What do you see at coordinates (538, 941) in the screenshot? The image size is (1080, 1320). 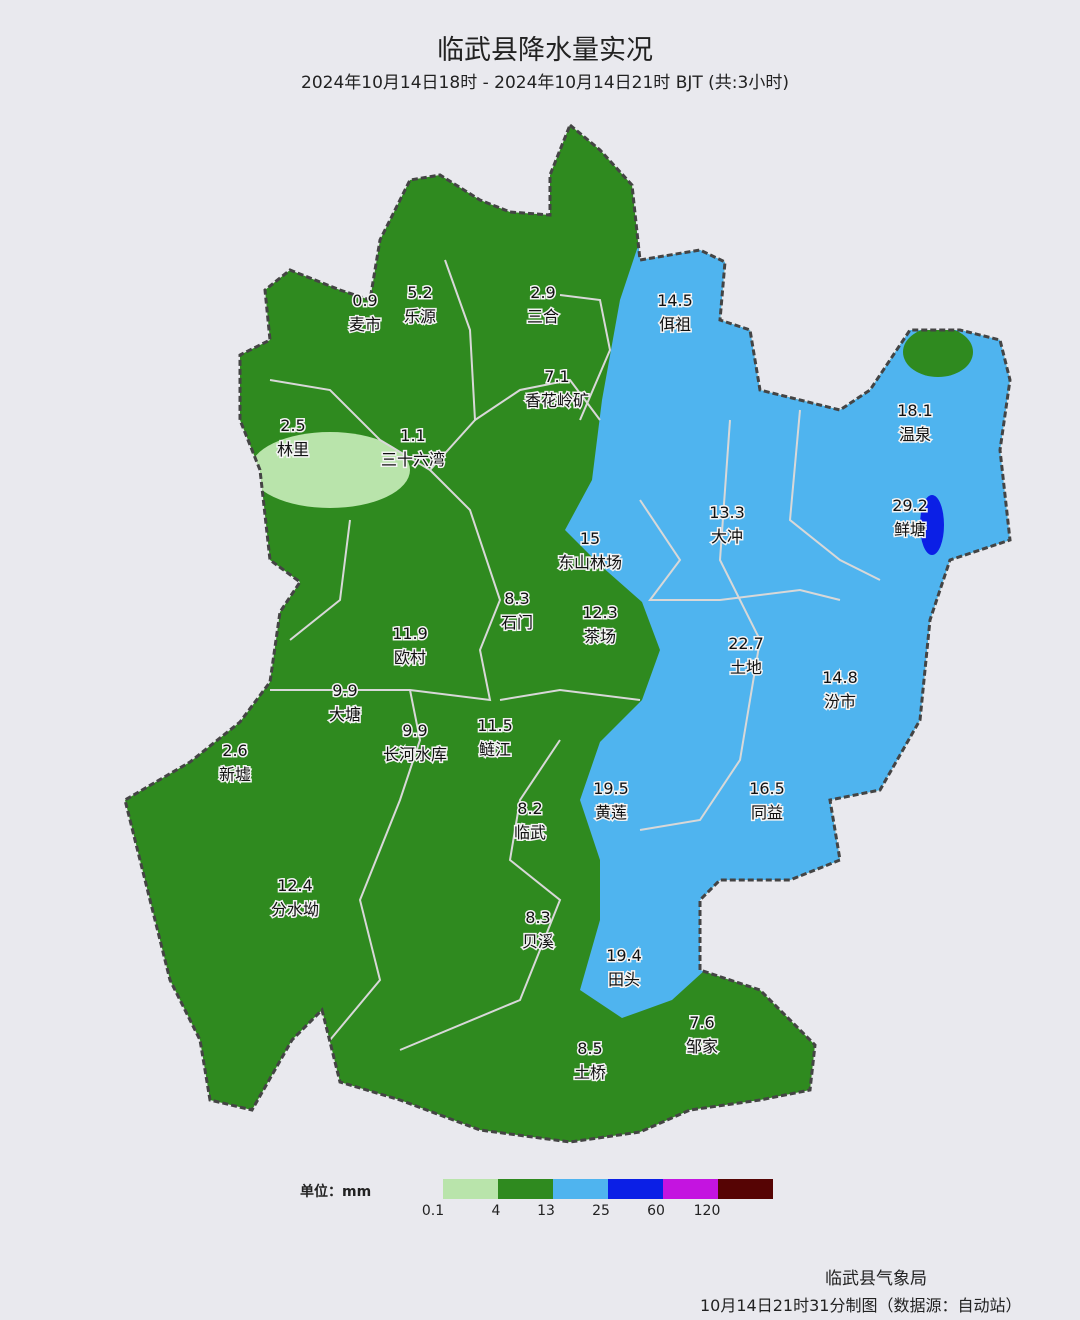 I see `station-name: 贝溪` at bounding box center [538, 941].